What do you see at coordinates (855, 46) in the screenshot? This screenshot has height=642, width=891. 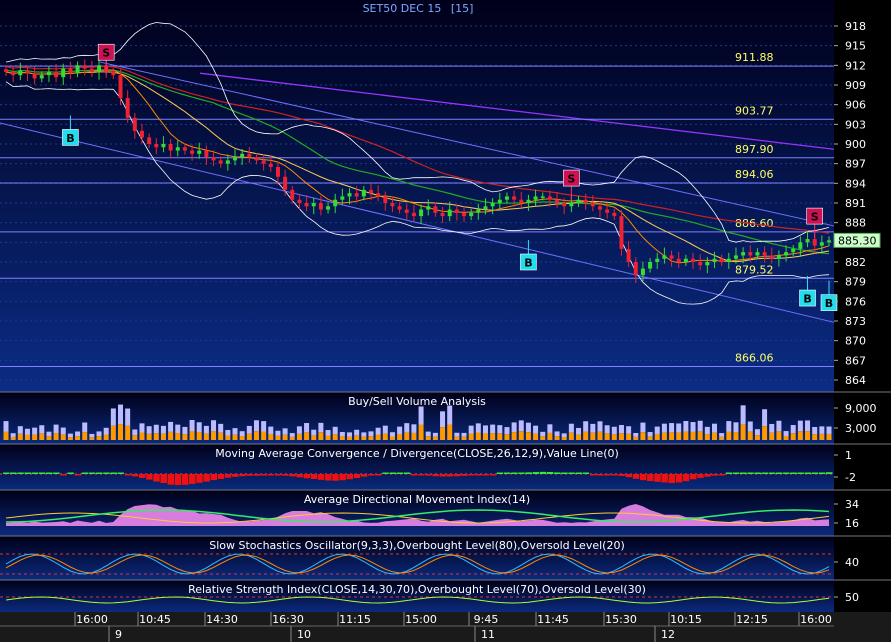 I see `price-tick-label: 915` at bounding box center [855, 46].